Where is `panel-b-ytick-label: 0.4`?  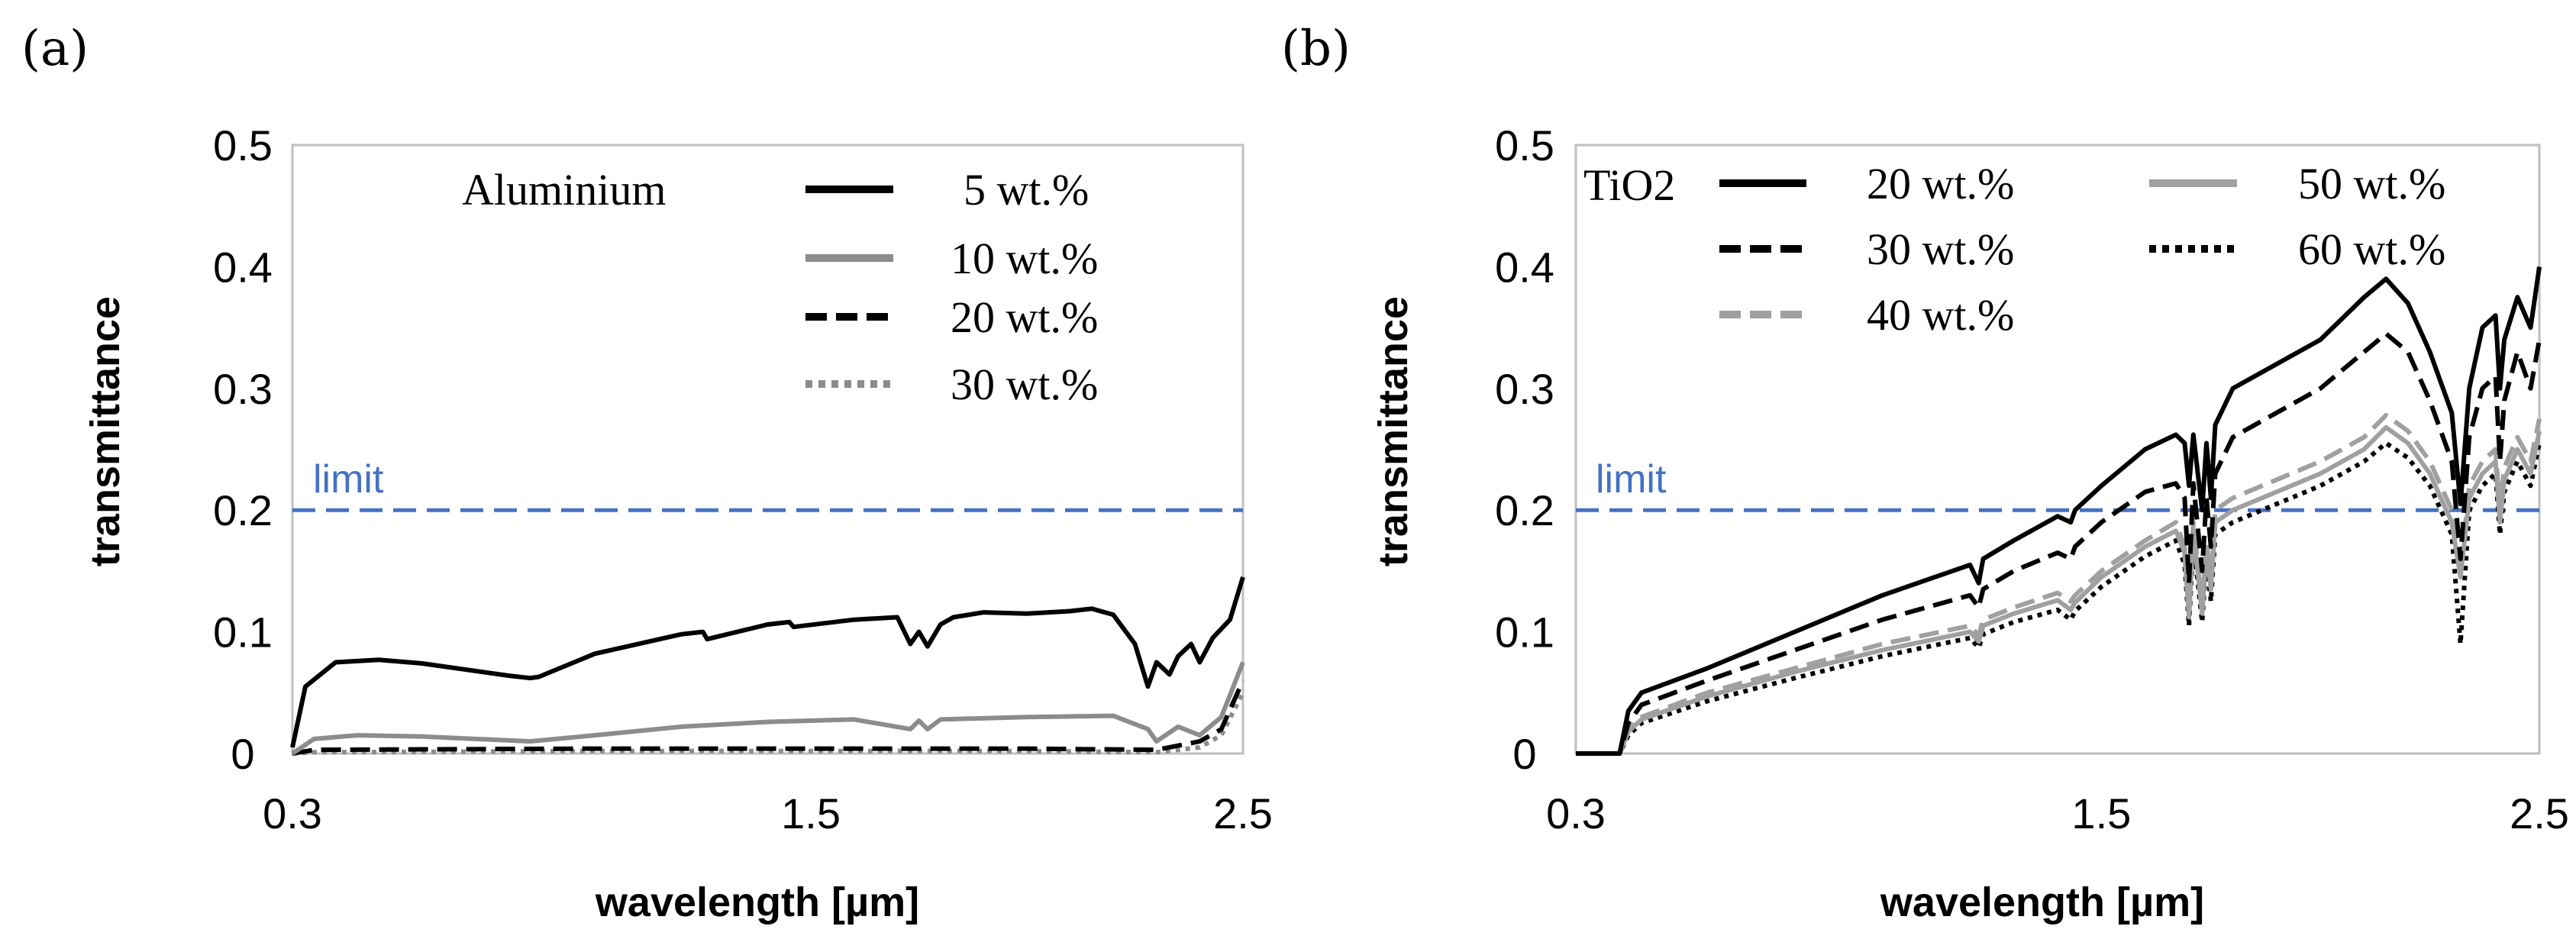
panel-b-ytick-label: 0.4 is located at coordinates (1524, 267).